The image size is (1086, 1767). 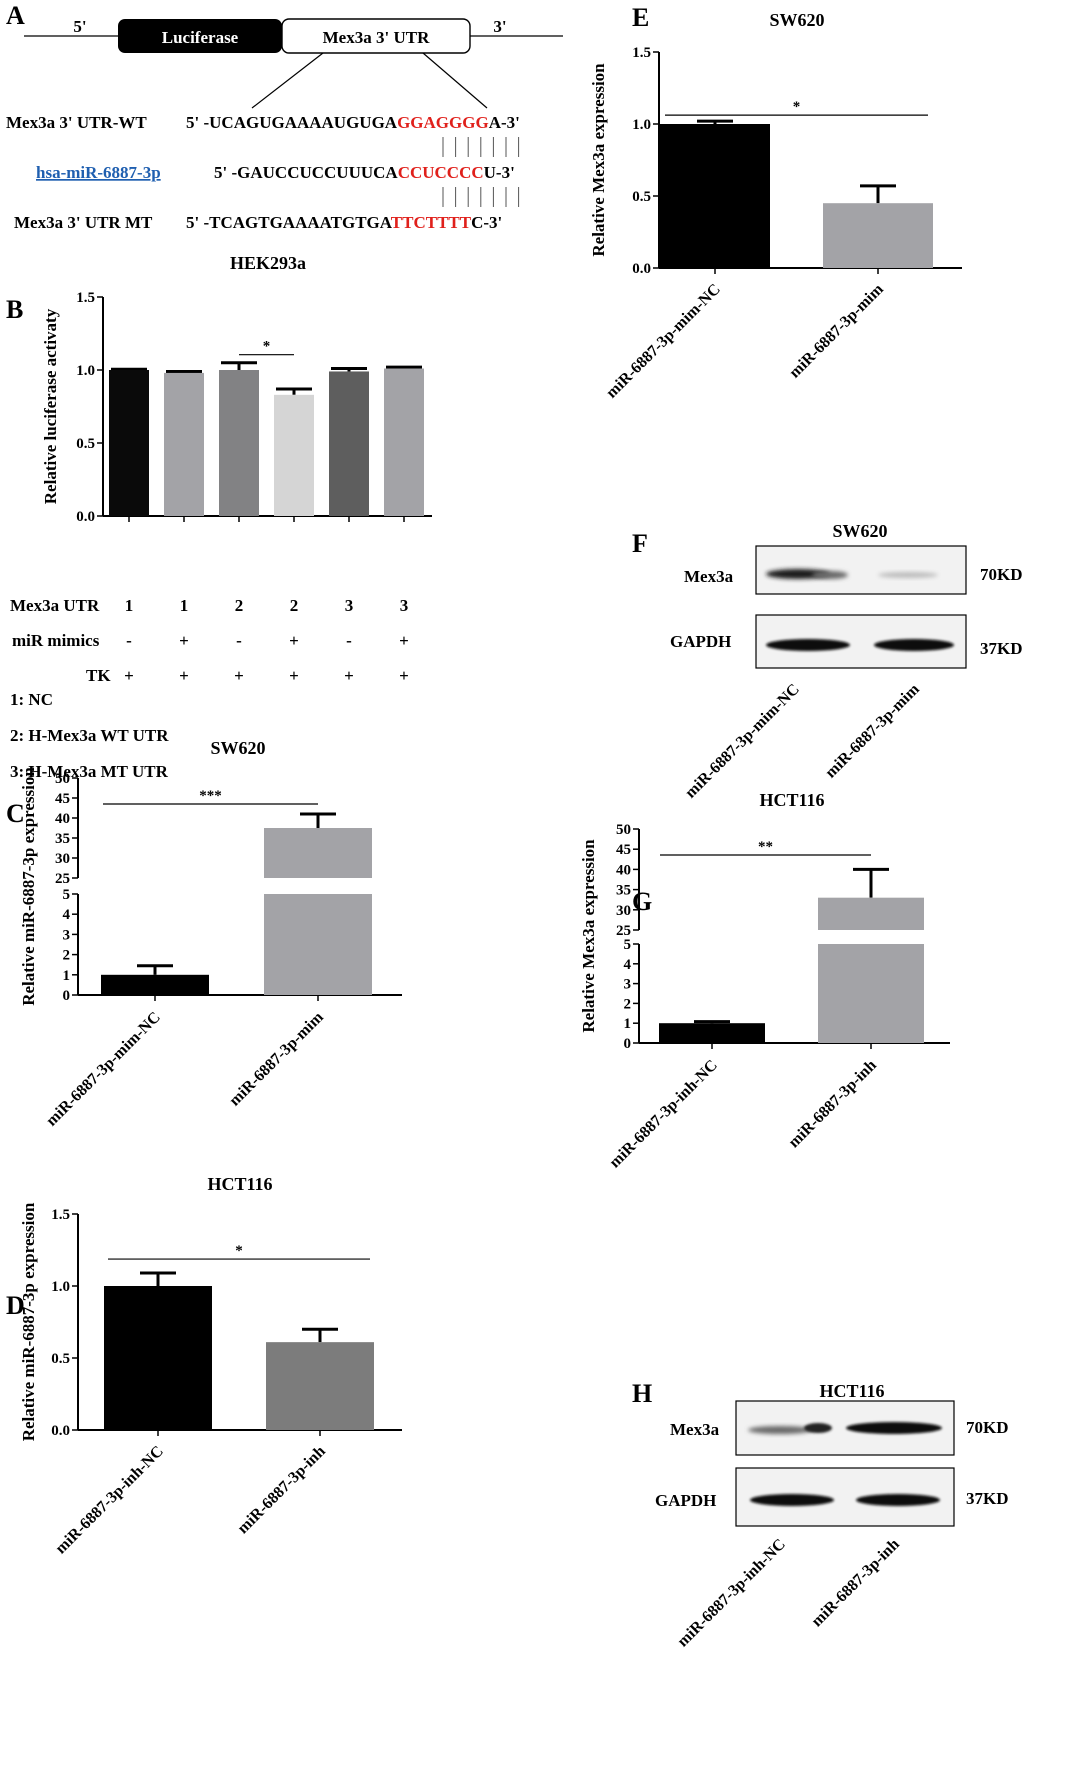 What do you see at coordinates (792, 1500) in the screenshot?
I see `band-h-gapdh-lane1` at bounding box center [792, 1500].